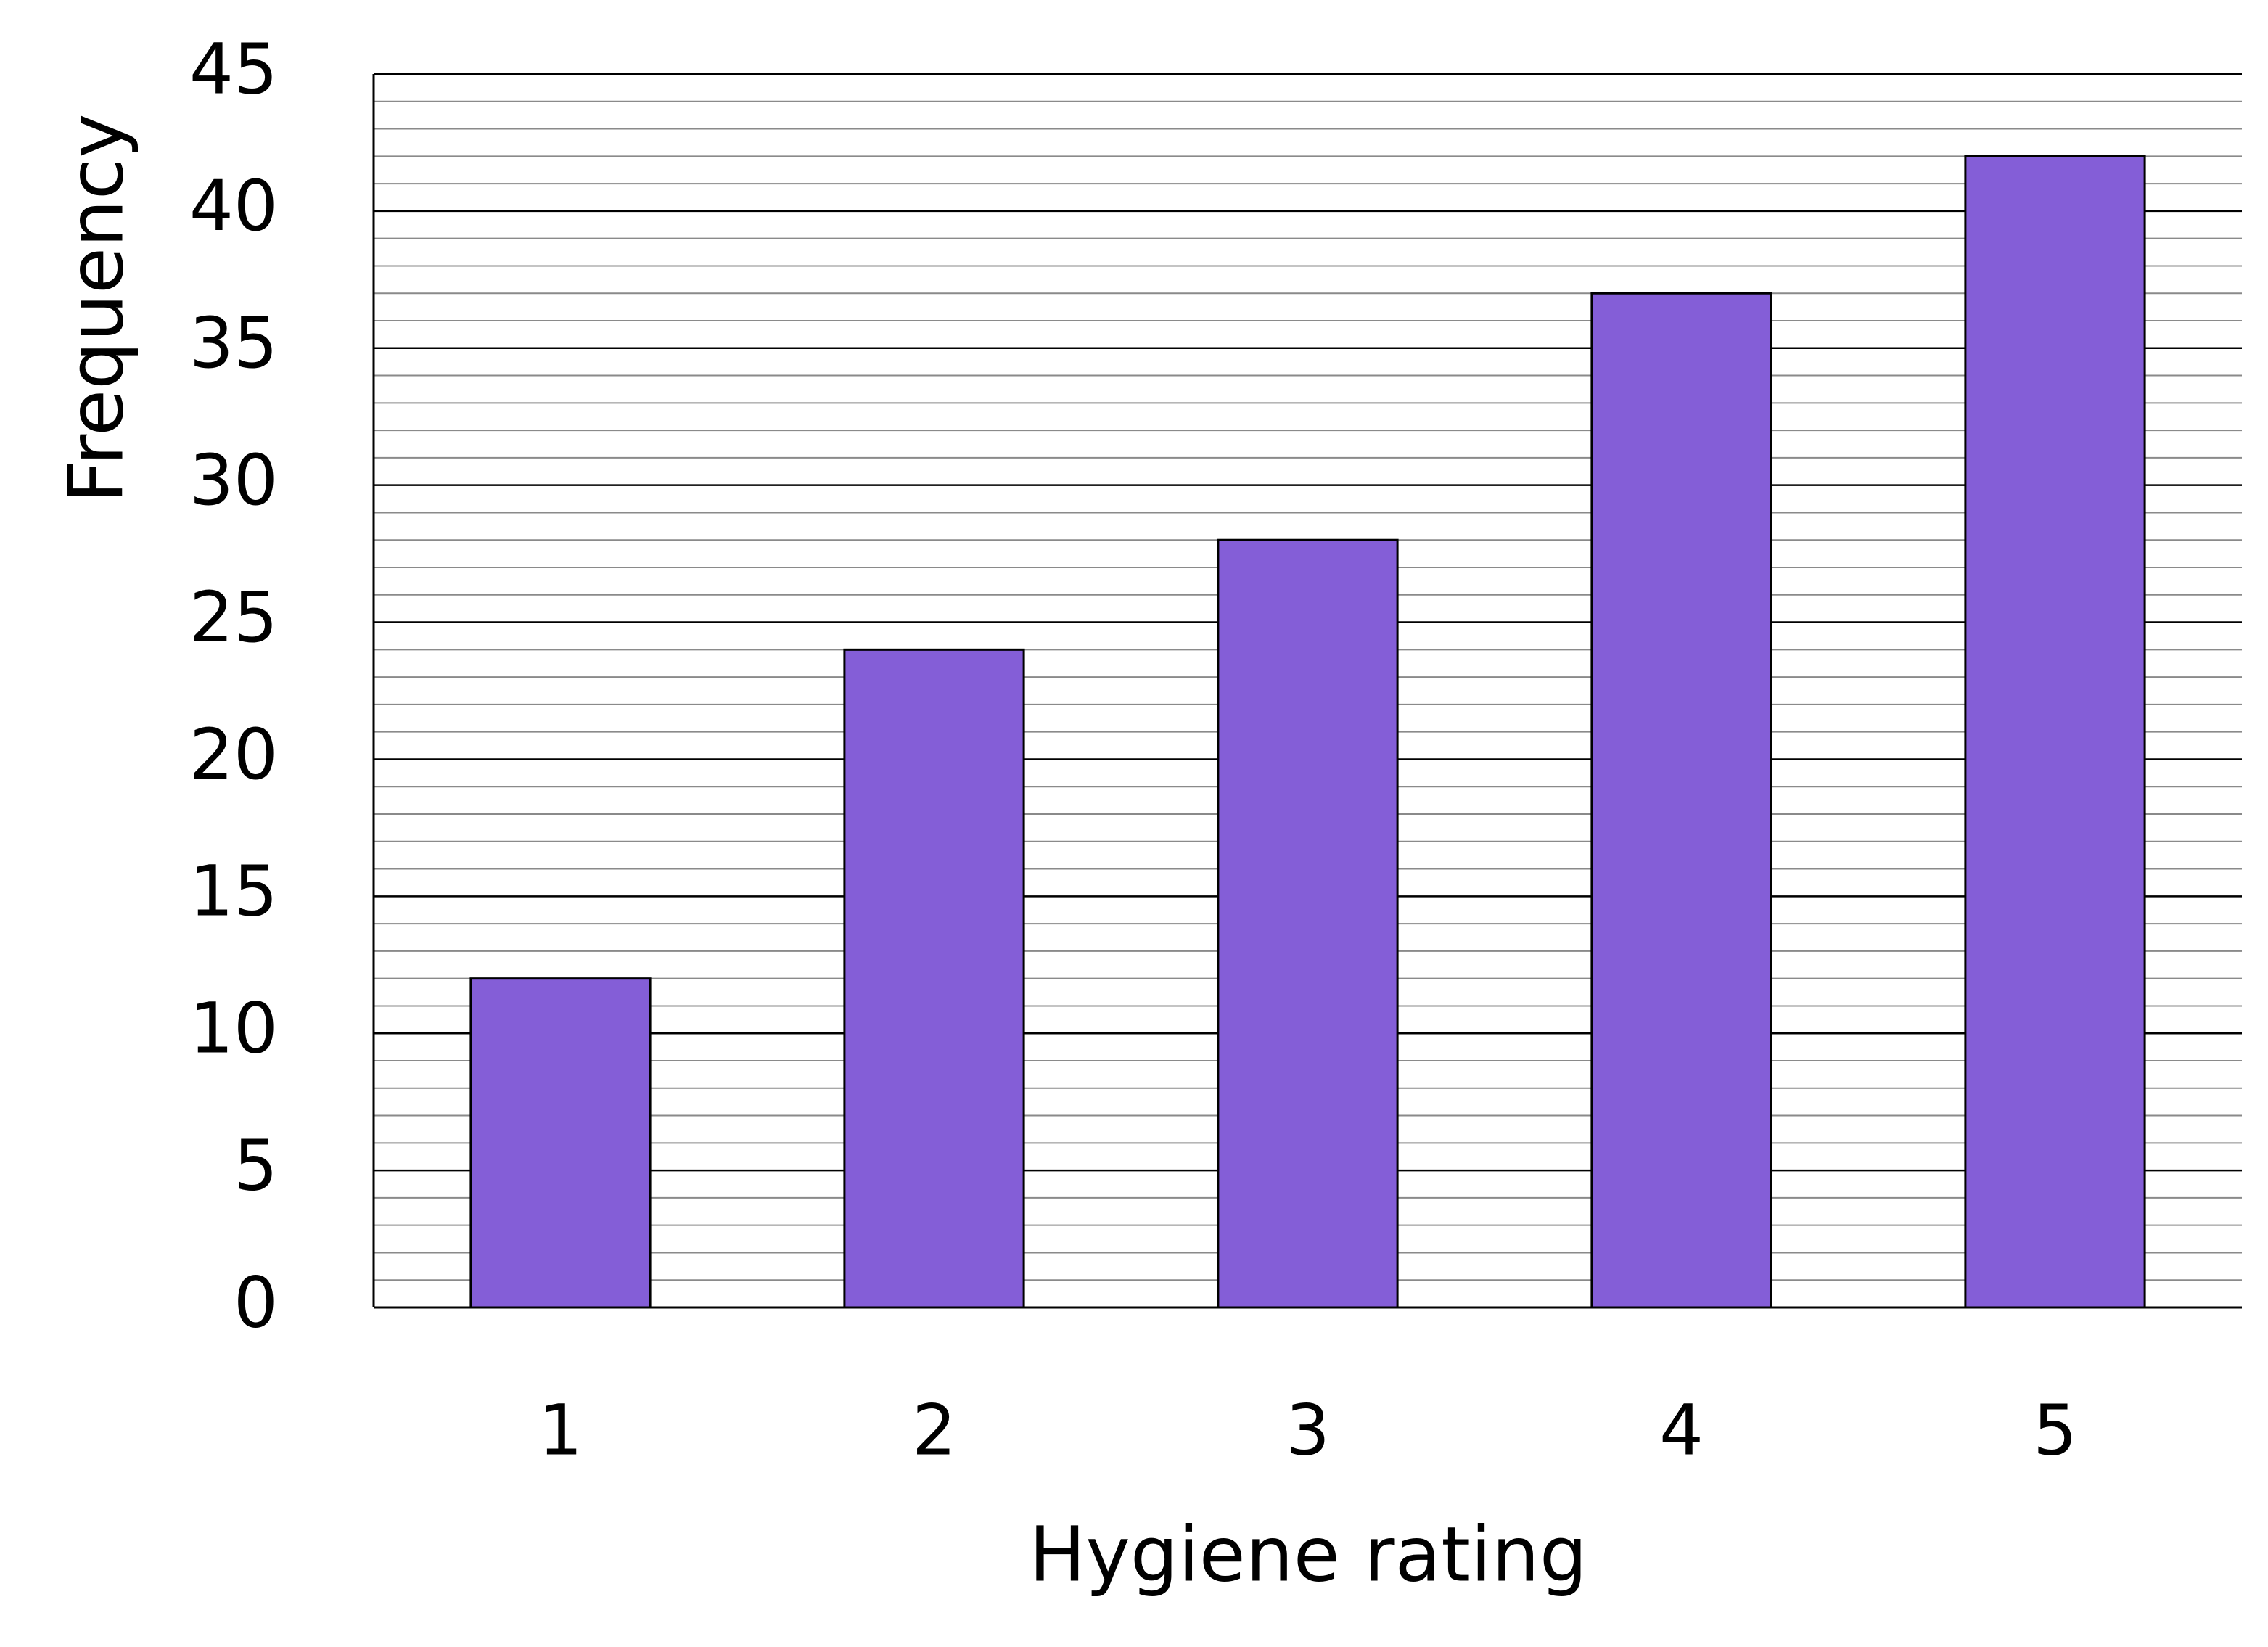 This screenshot has height=1647, width=2268. Describe the element at coordinates (256, 1165) in the screenshot. I see `y-tick-label: 5` at that location.